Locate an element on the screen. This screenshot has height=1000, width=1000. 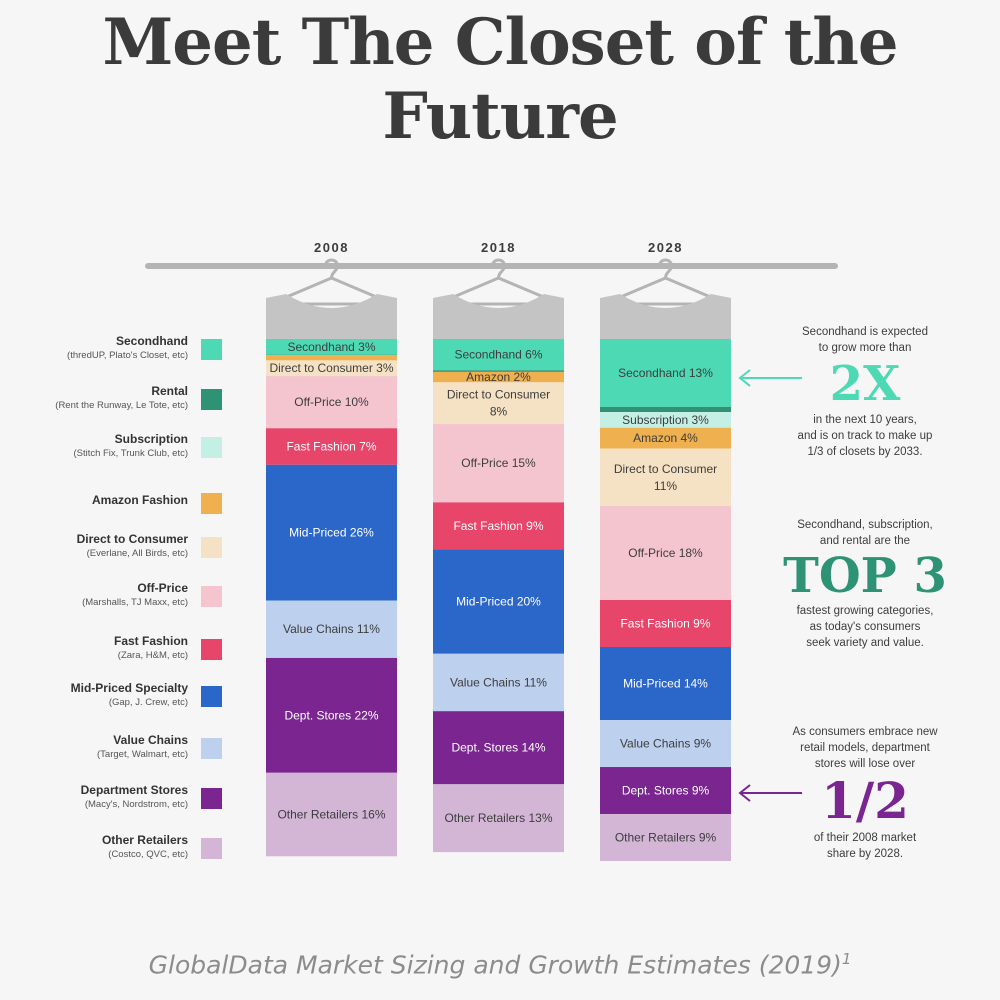
bar-segment-value-chains is located at coordinates (665, 744).